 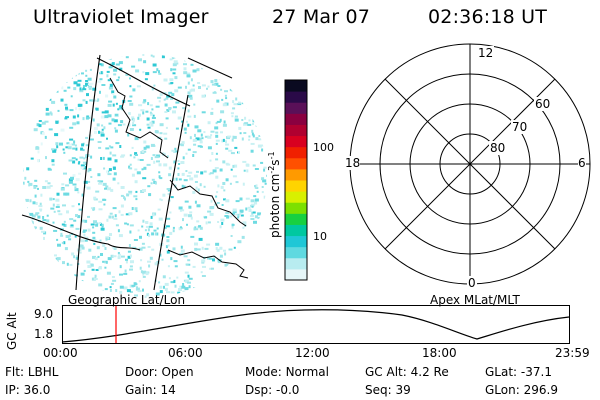 What do you see at coordinates (321, 17) in the screenshot?
I see `date-label: 27 Mar 07` at bounding box center [321, 17].